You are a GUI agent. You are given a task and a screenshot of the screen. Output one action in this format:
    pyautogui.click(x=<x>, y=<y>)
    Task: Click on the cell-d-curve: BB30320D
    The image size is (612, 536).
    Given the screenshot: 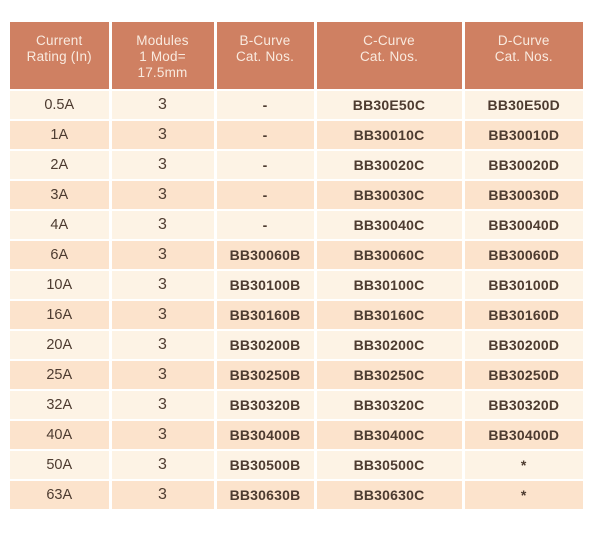 What is the action you would take?
    pyautogui.click(x=523, y=405)
    